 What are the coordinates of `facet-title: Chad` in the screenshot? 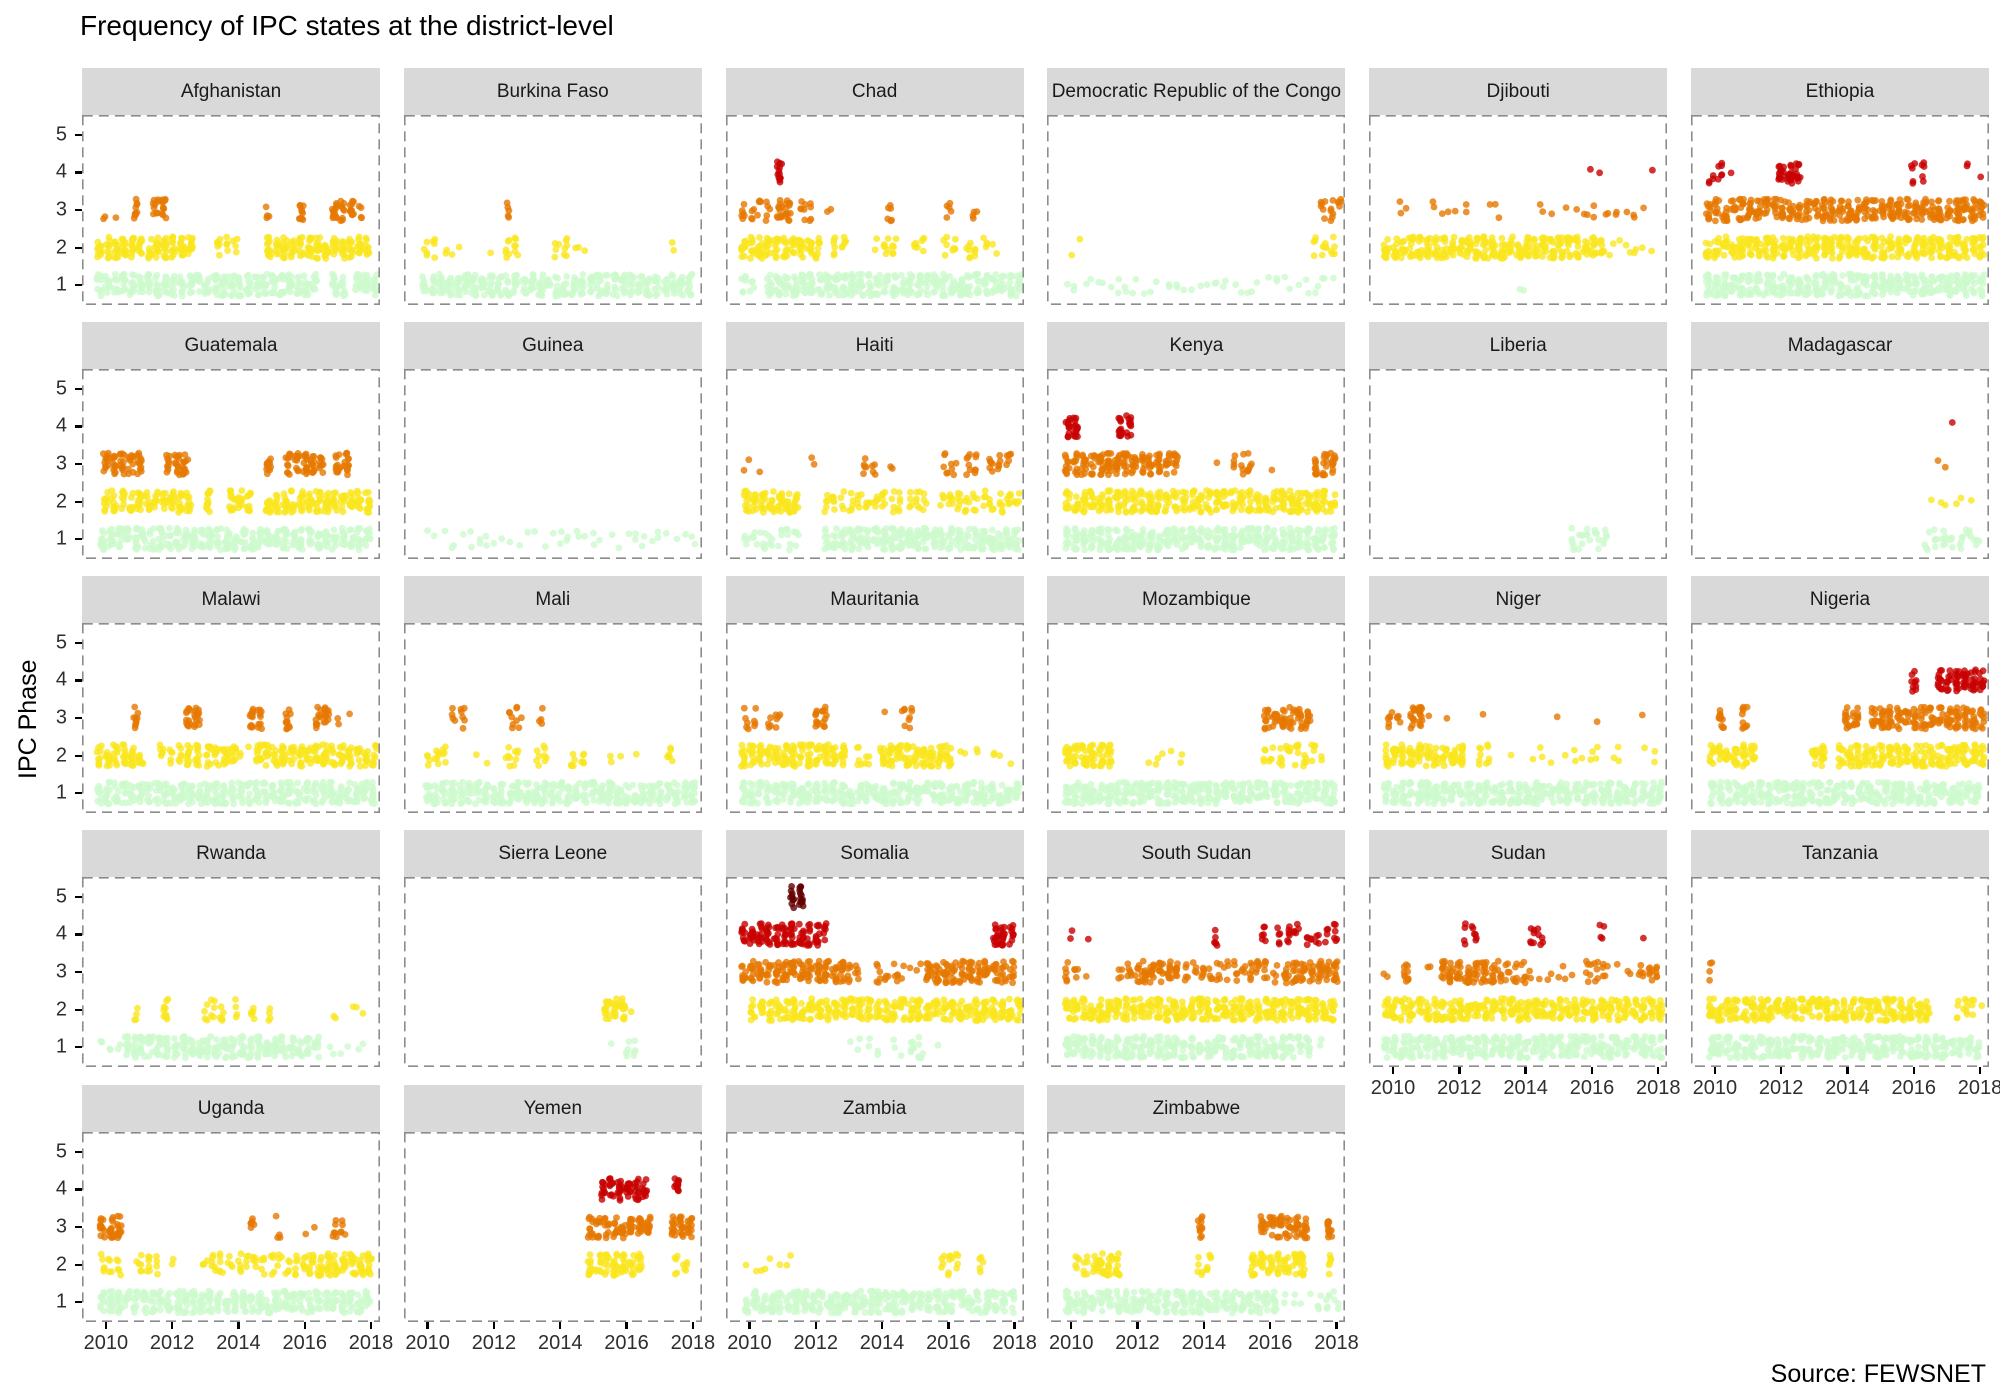 It's located at (874, 91).